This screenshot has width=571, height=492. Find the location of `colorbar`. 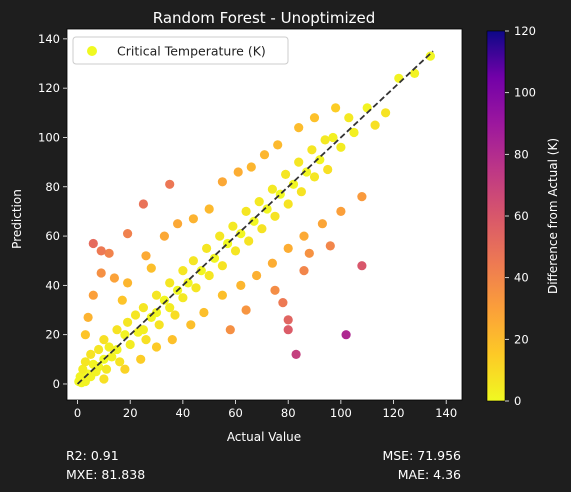

colorbar is located at coordinates (496, 216).